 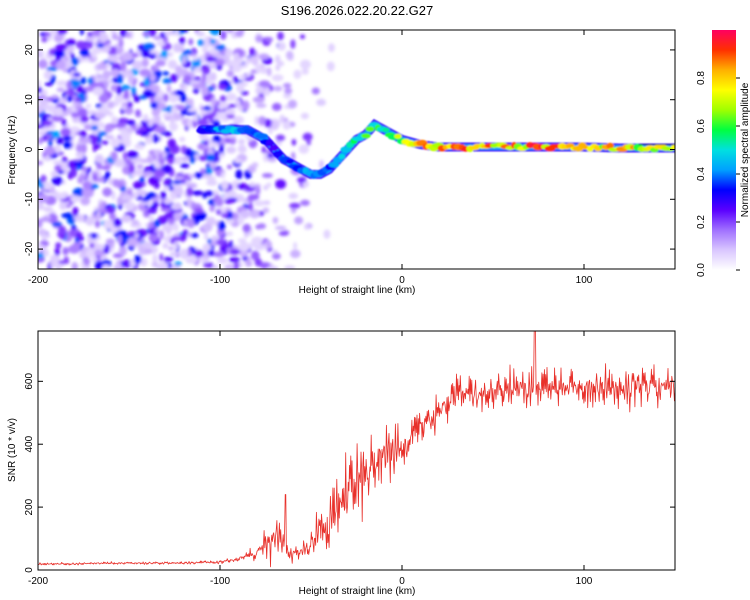 I want to click on snr-y-tick-label: 400, so click(x=29, y=443).